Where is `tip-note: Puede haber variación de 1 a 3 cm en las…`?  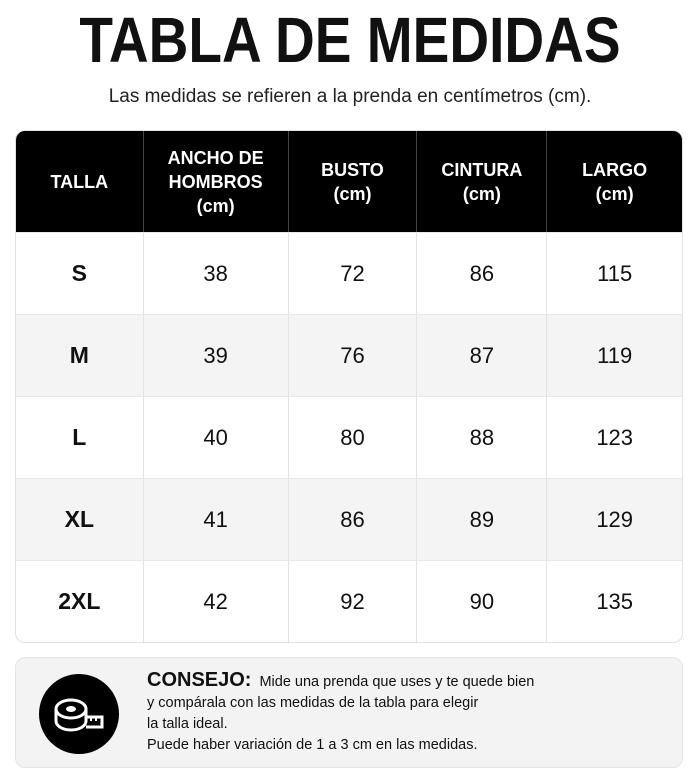
tip-note: Puede haber variación de 1 a 3 cm en las… is located at coordinates (312, 745).